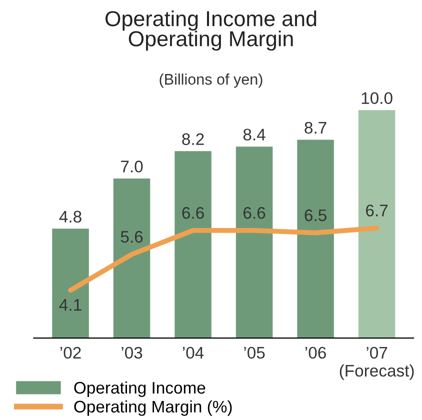 The width and height of the screenshot is (422, 420). What do you see at coordinates (132, 166) in the screenshot?
I see `data-label: 7.0` at bounding box center [132, 166].